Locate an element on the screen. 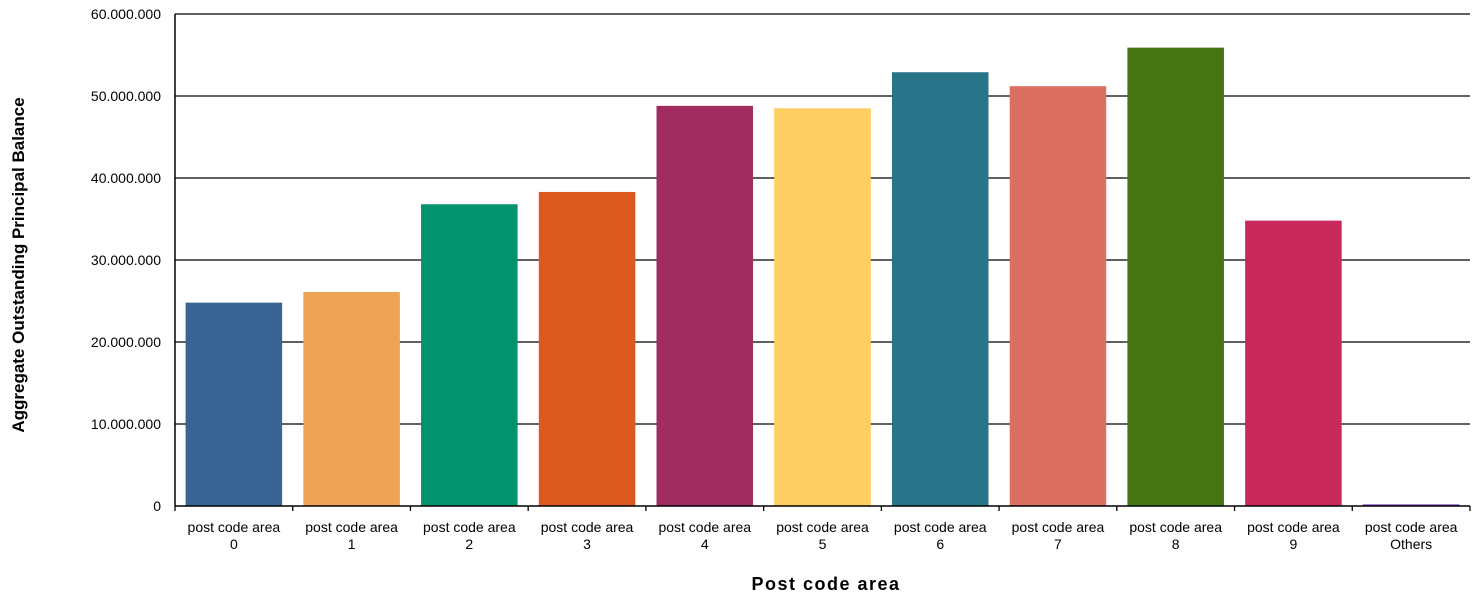 This screenshot has width=1472, height=602. x-tick-label: 4 is located at coordinates (705, 544).